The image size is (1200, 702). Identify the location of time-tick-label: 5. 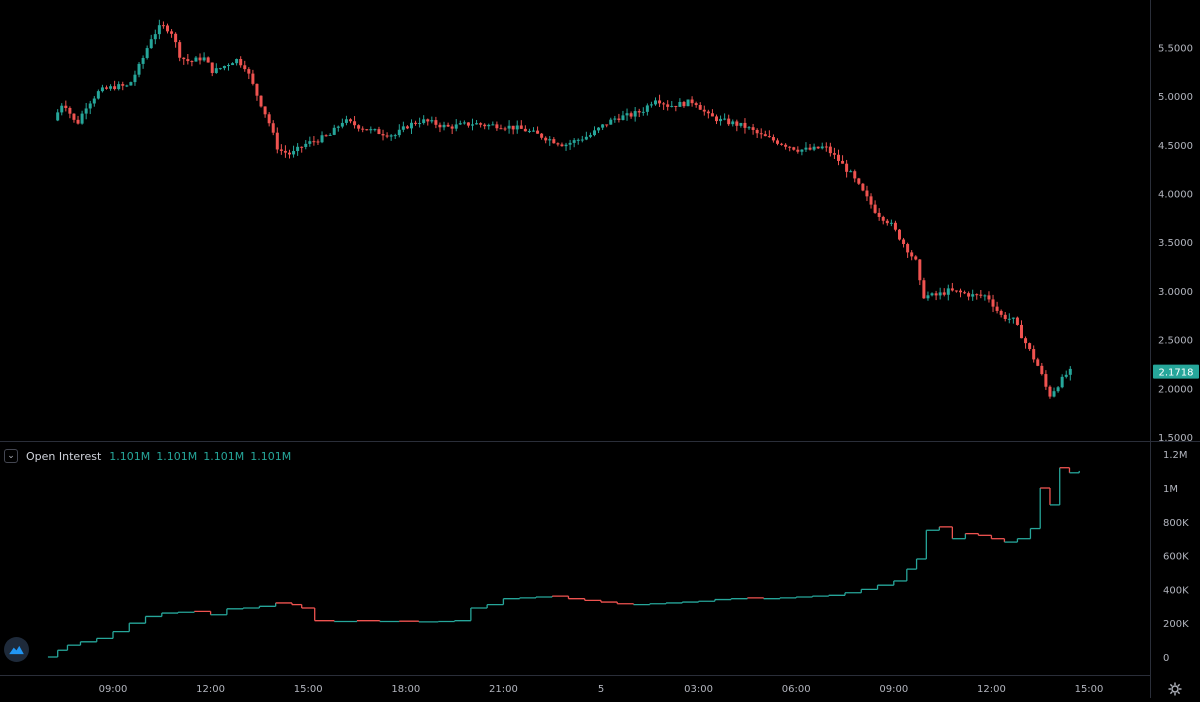
(601, 689).